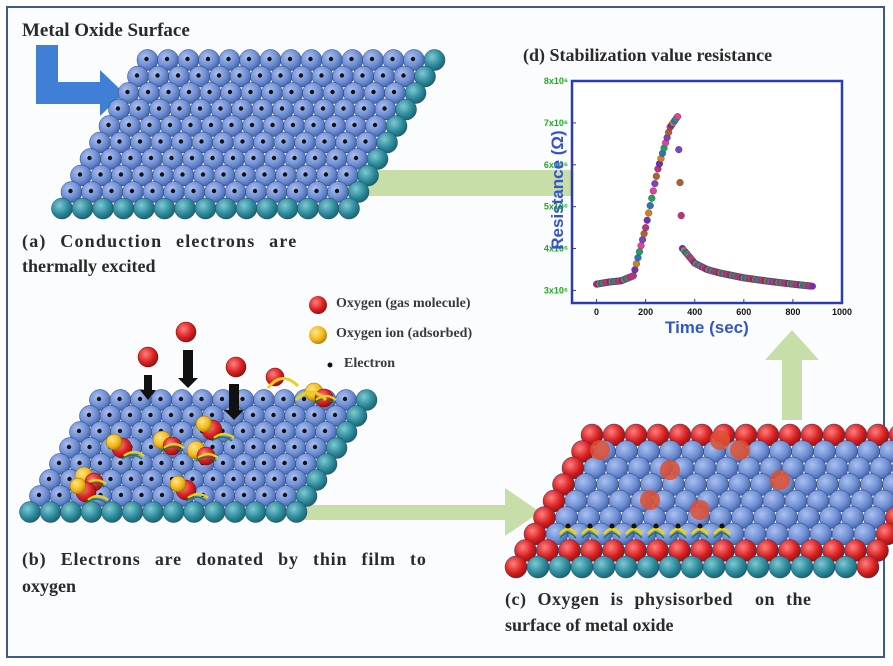 Image resolution: width=893 pixels, height=666 pixels. I want to click on physisorbed-oxygen, so click(650, 500).